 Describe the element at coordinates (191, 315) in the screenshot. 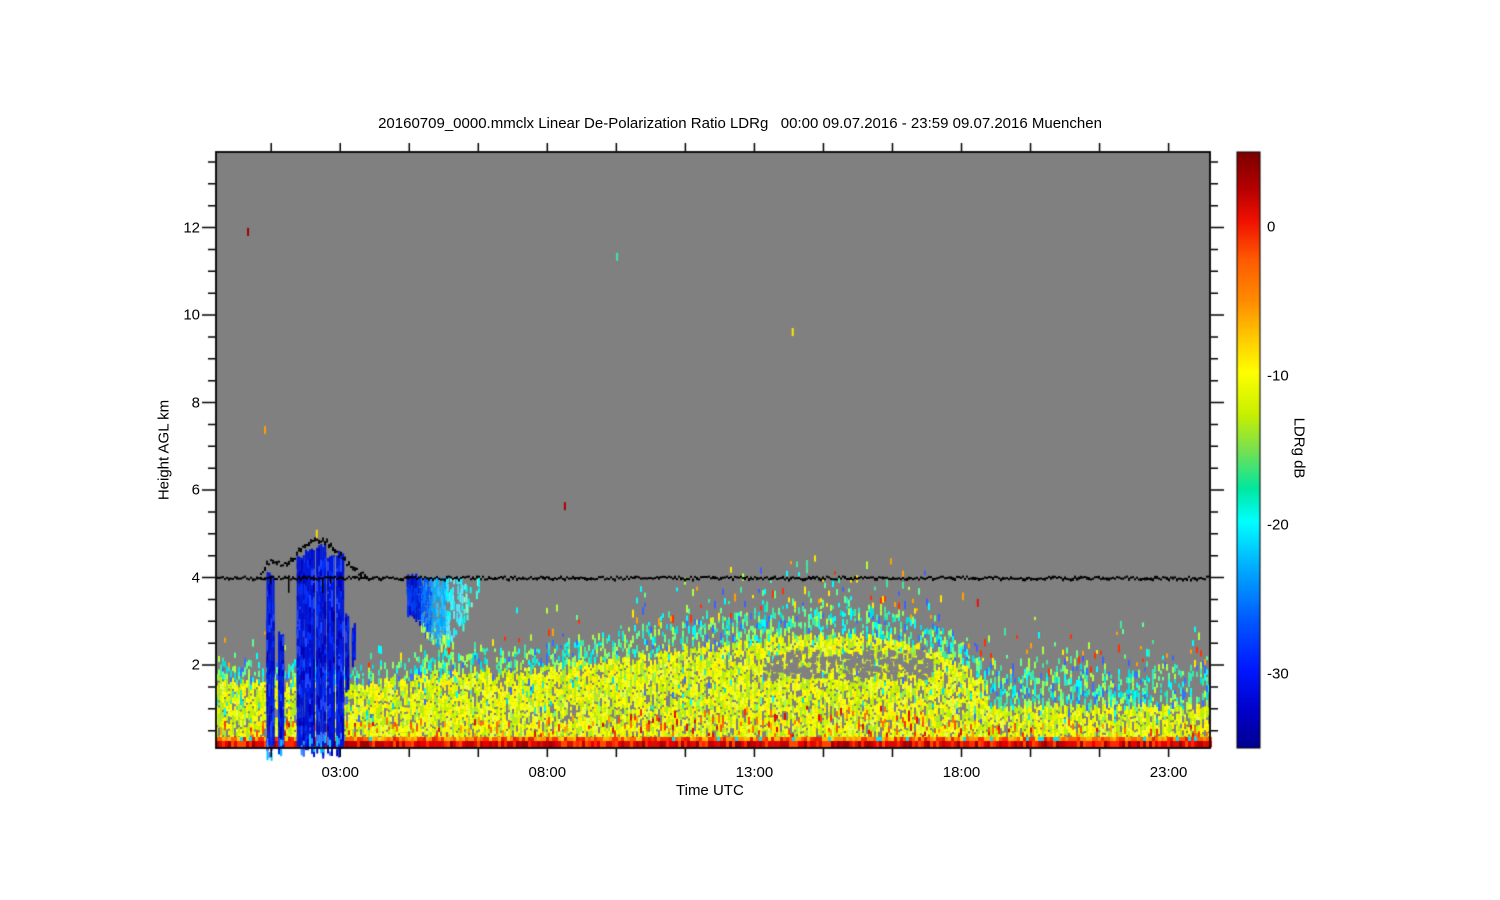

I see `y-tick-label: 10` at that location.